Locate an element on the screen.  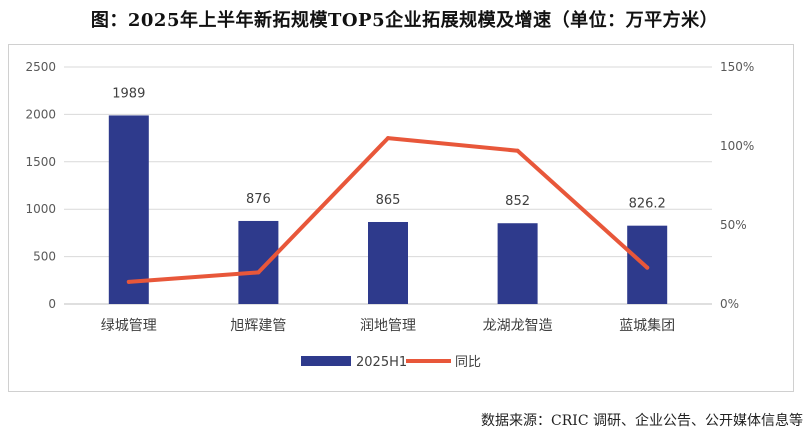
category-label: 龙湖龙智造 is located at coordinates (518, 326).